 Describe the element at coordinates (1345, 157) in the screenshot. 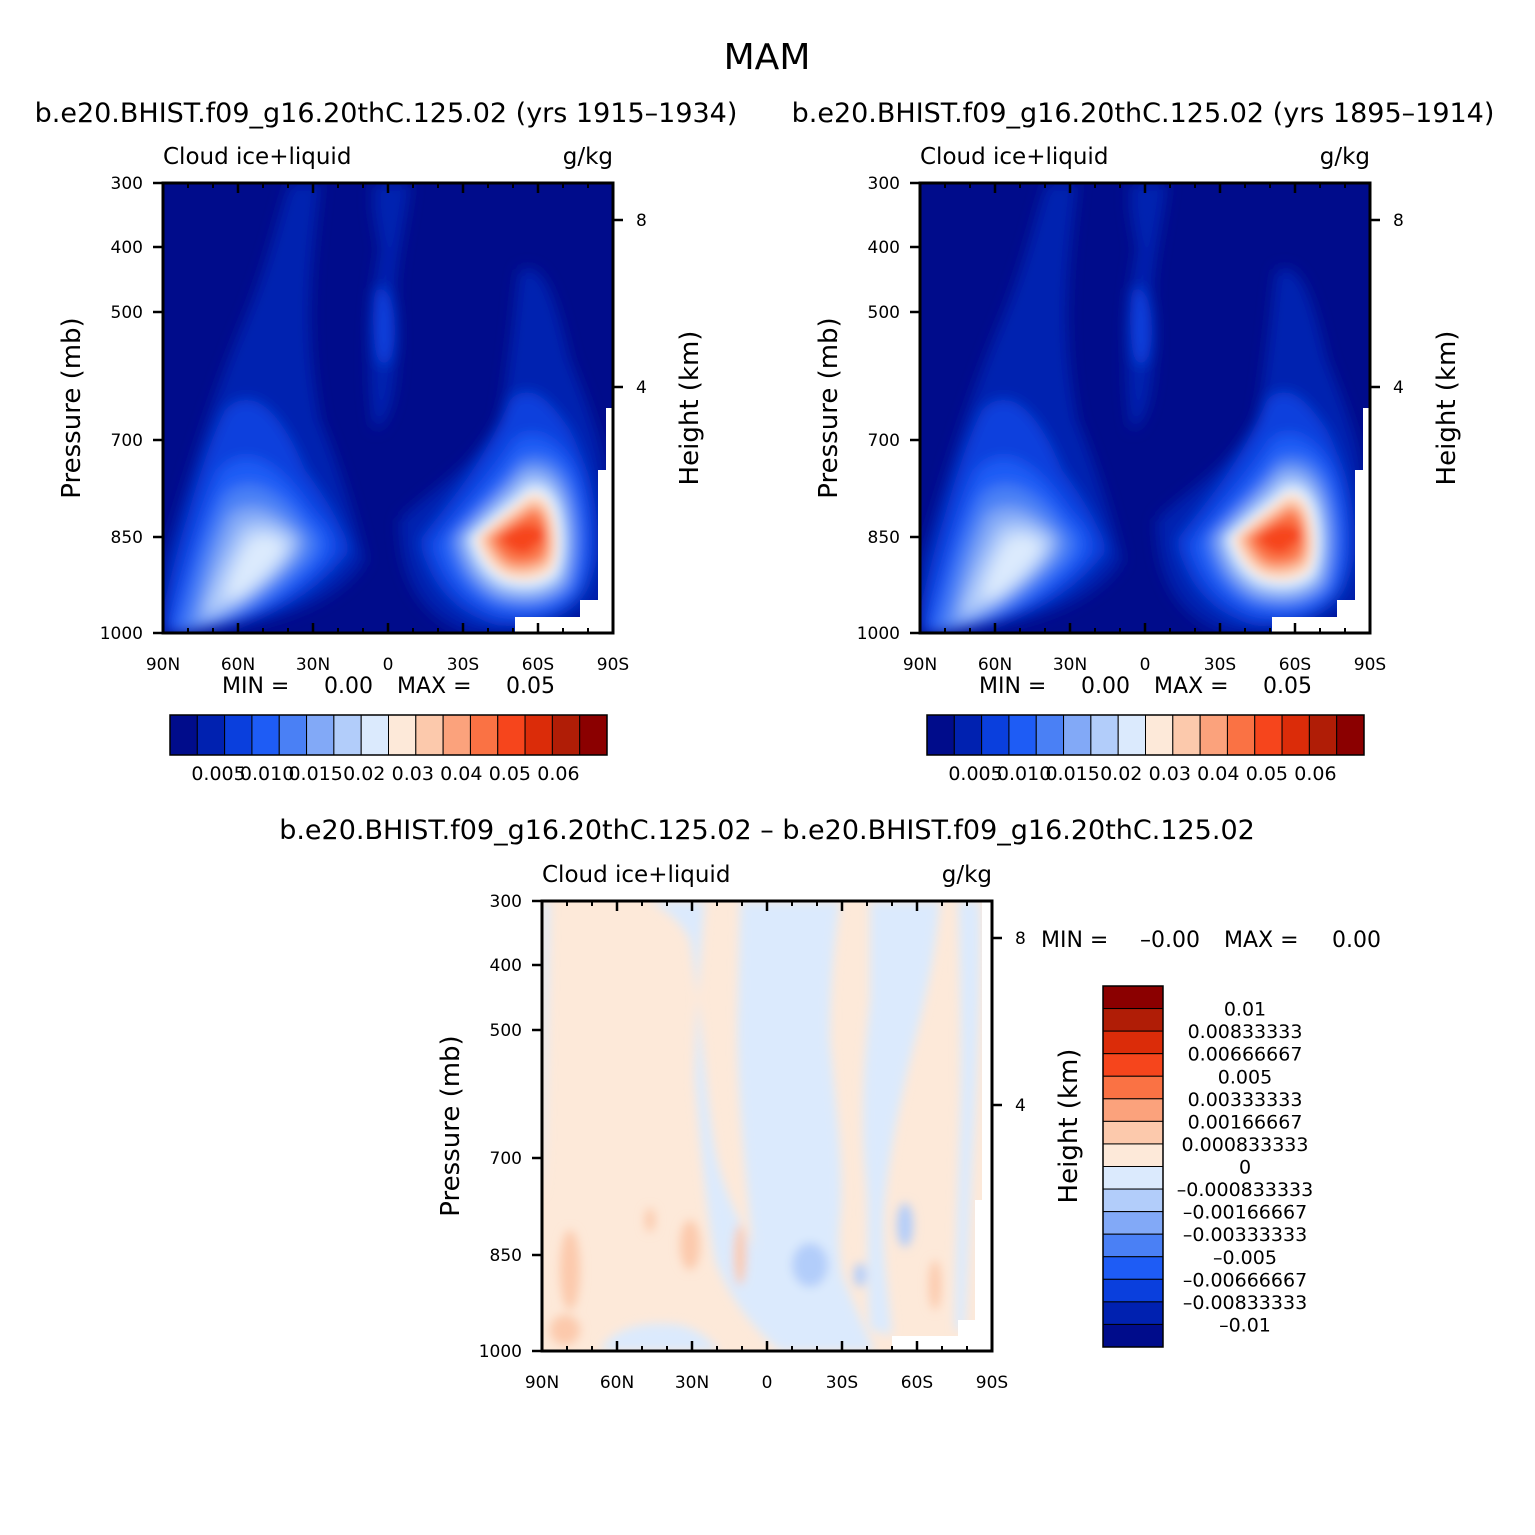

I see `panel-2-units: g/kg` at that location.